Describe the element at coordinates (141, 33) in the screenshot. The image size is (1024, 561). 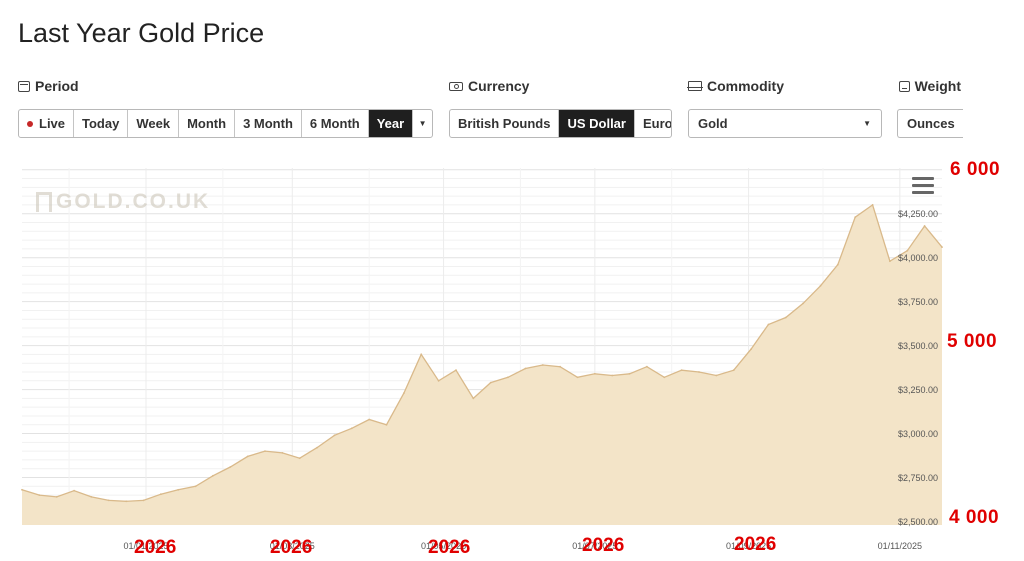
I see `page-title: Last Year Gold Price` at that location.